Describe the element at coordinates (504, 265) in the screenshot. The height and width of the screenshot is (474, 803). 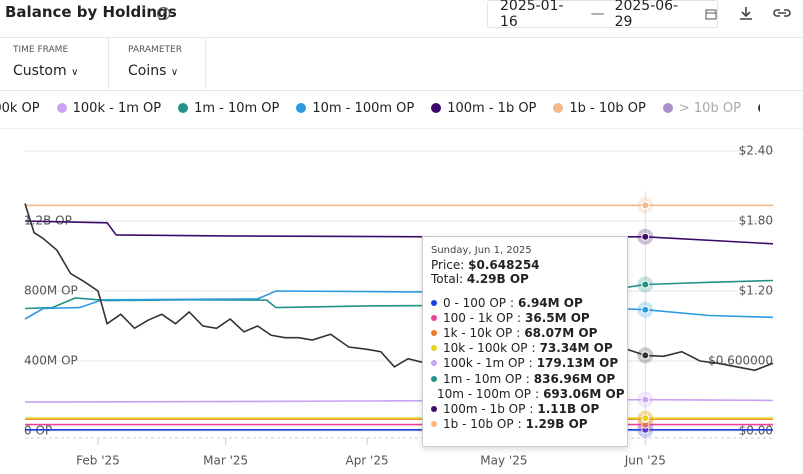
I see `tooltip-price: $0.648254` at that location.